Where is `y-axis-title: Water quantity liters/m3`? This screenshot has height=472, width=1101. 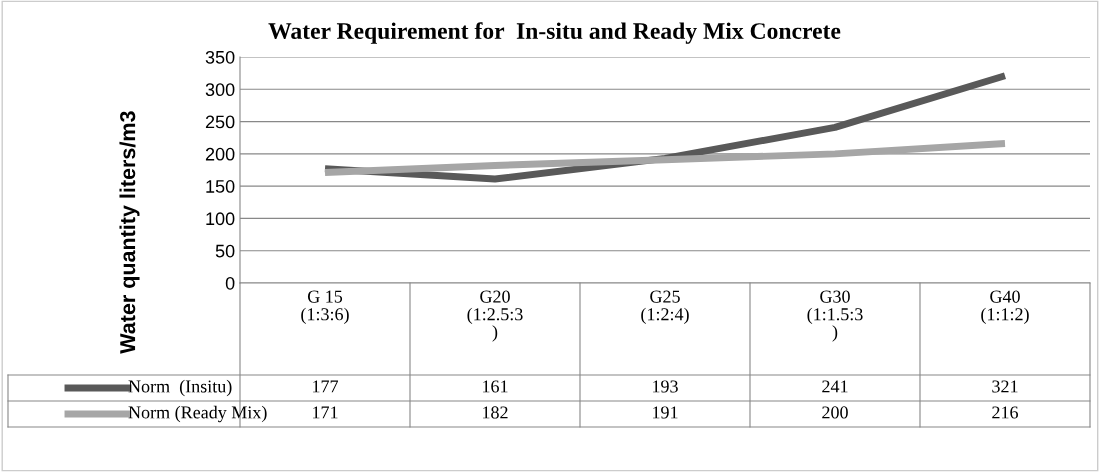 y-axis-title: Water quantity liters/m3 is located at coordinates (129, 232).